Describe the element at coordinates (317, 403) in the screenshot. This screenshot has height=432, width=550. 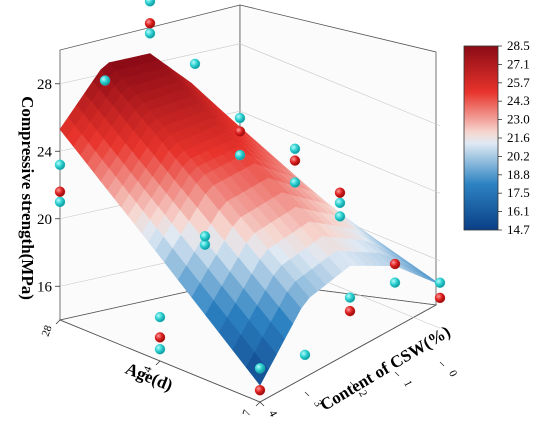
I see `csw-tick-label: 3` at that location.